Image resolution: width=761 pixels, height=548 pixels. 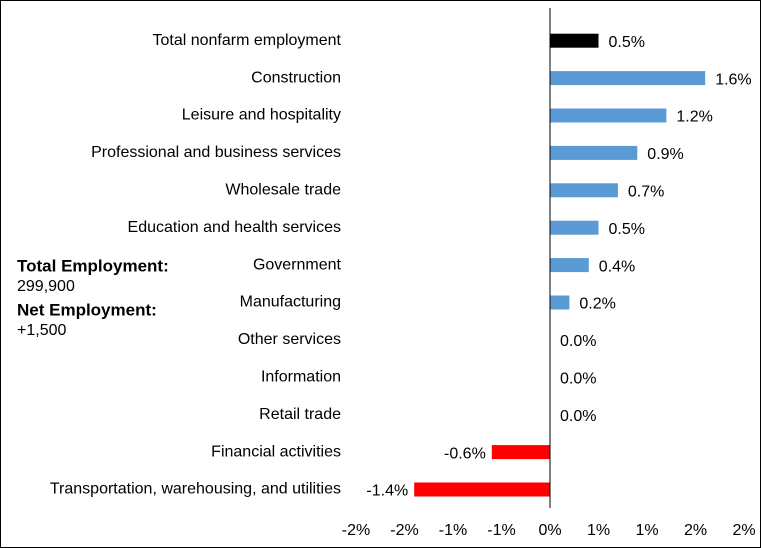 What do you see at coordinates (290, 302) in the screenshot?
I see `category-label: Manufacturing` at bounding box center [290, 302].